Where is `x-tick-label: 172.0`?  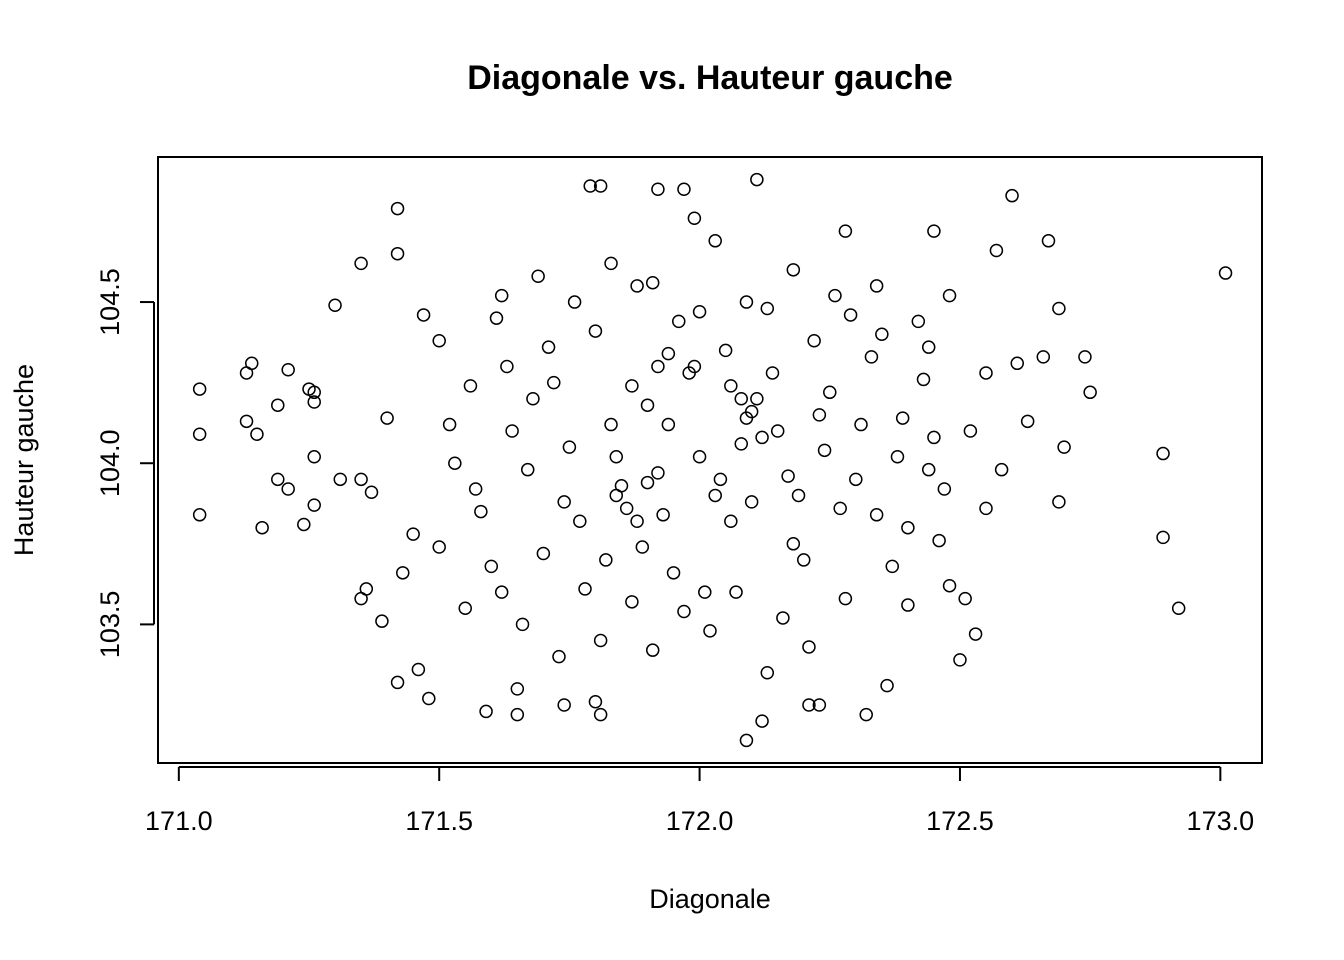 x-tick-label: 172.0 is located at coordinates (700, 821).